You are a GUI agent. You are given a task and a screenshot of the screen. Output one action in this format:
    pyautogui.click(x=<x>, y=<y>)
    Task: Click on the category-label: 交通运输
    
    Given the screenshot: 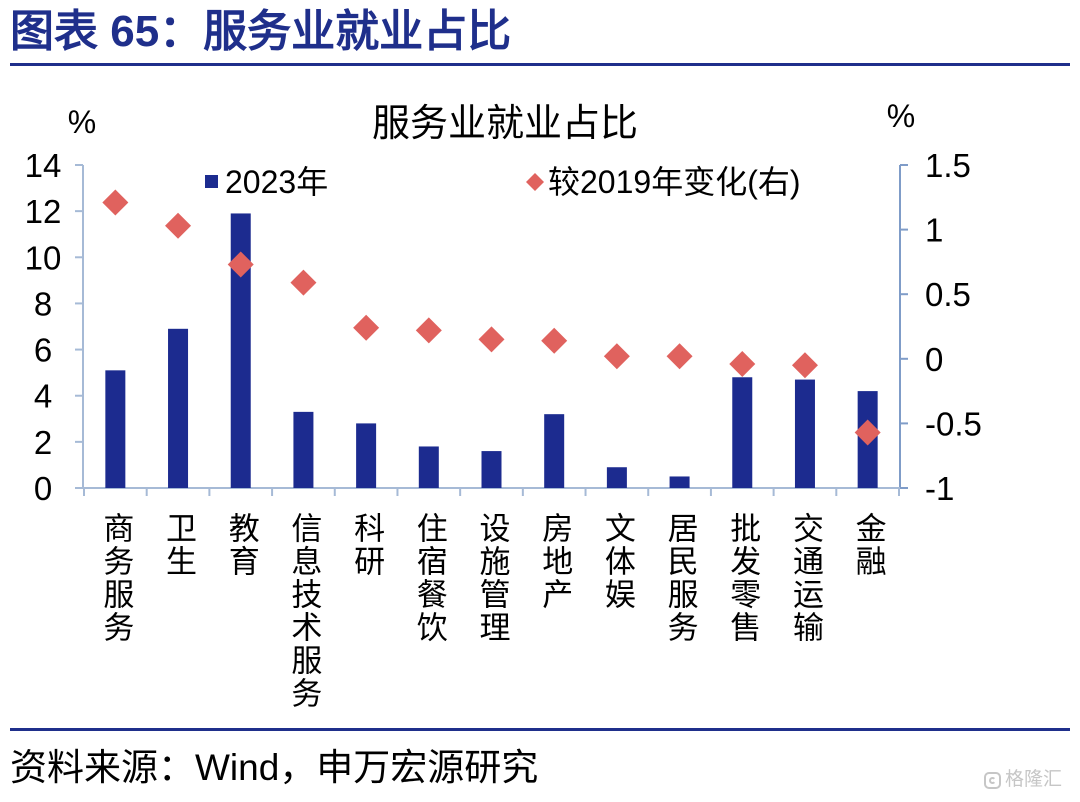 What is the action you would take?
    pyautogui.click(x=805, y=578)
    